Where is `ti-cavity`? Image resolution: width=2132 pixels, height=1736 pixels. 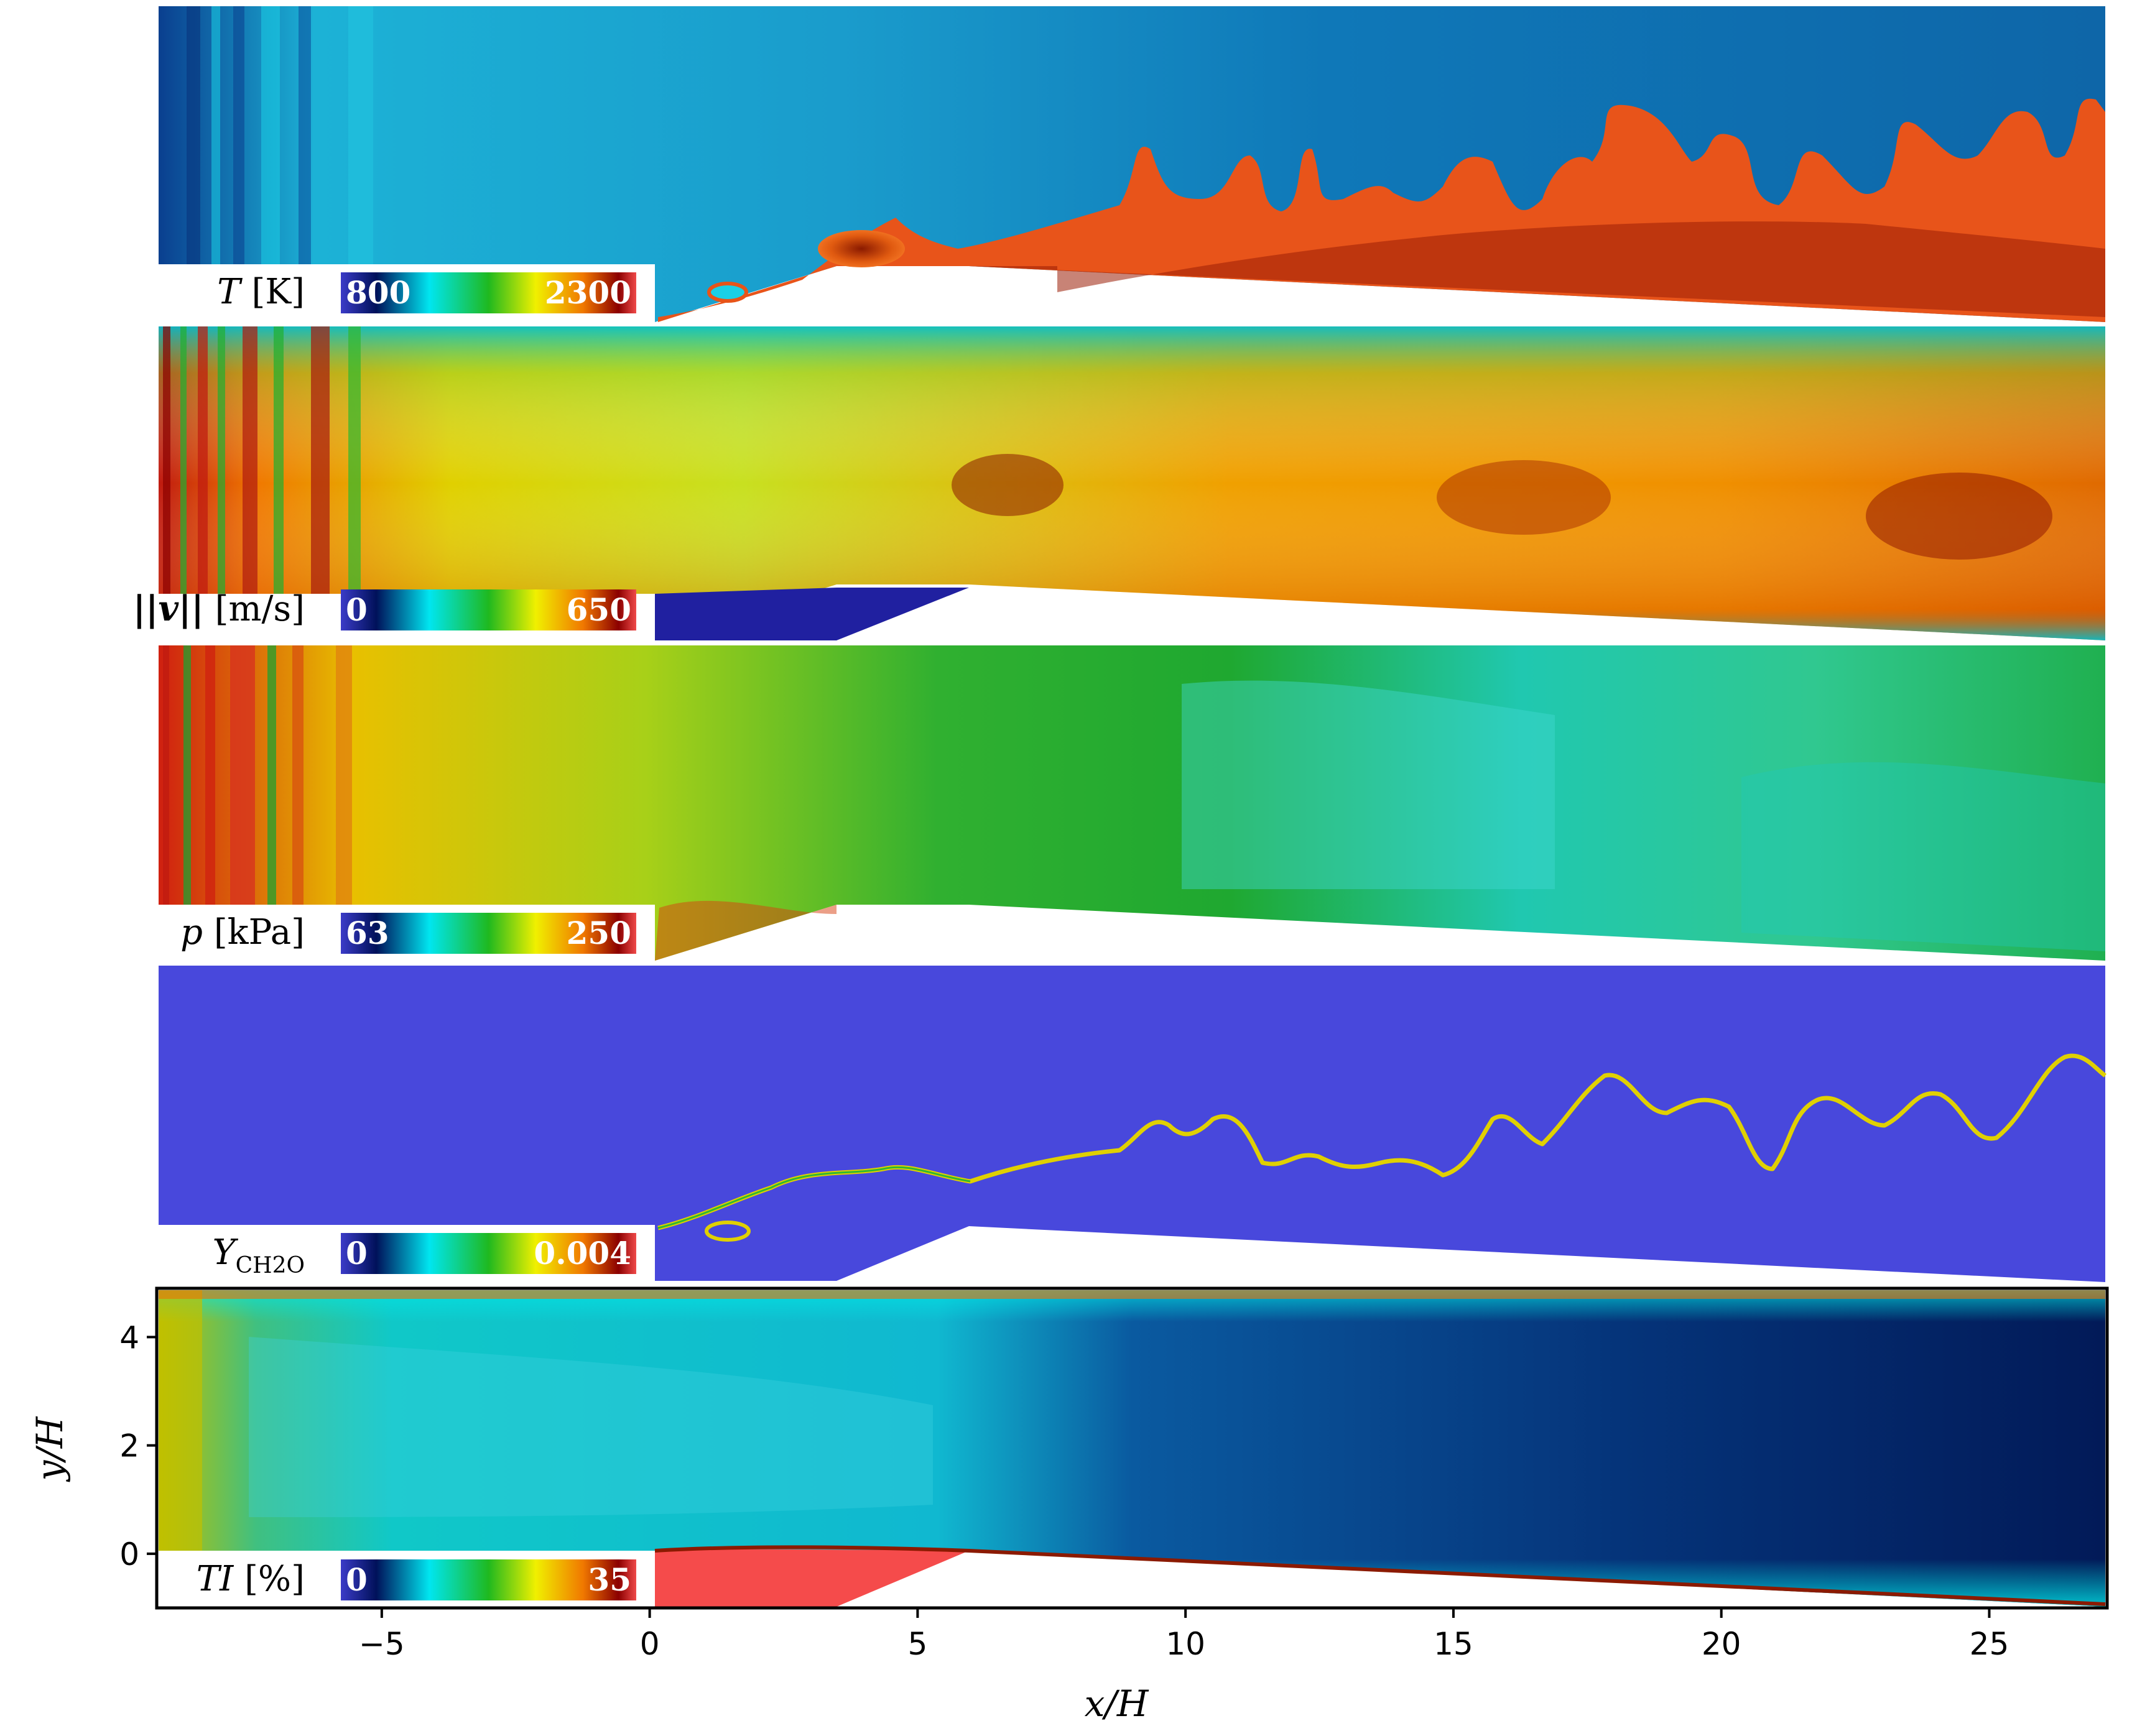
ti-cavity is located at coordinates (812, 1578).